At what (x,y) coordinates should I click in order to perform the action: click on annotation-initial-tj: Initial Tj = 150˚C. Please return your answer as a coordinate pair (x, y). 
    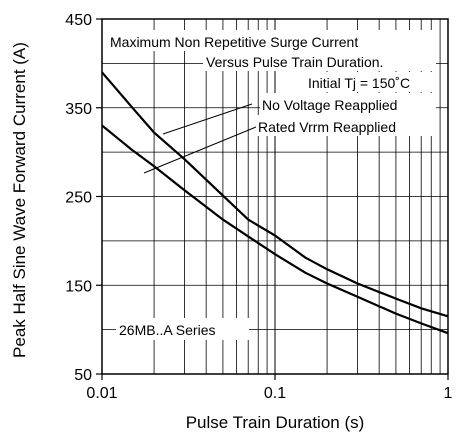
    Looking at the image, I should click on (359, 83).